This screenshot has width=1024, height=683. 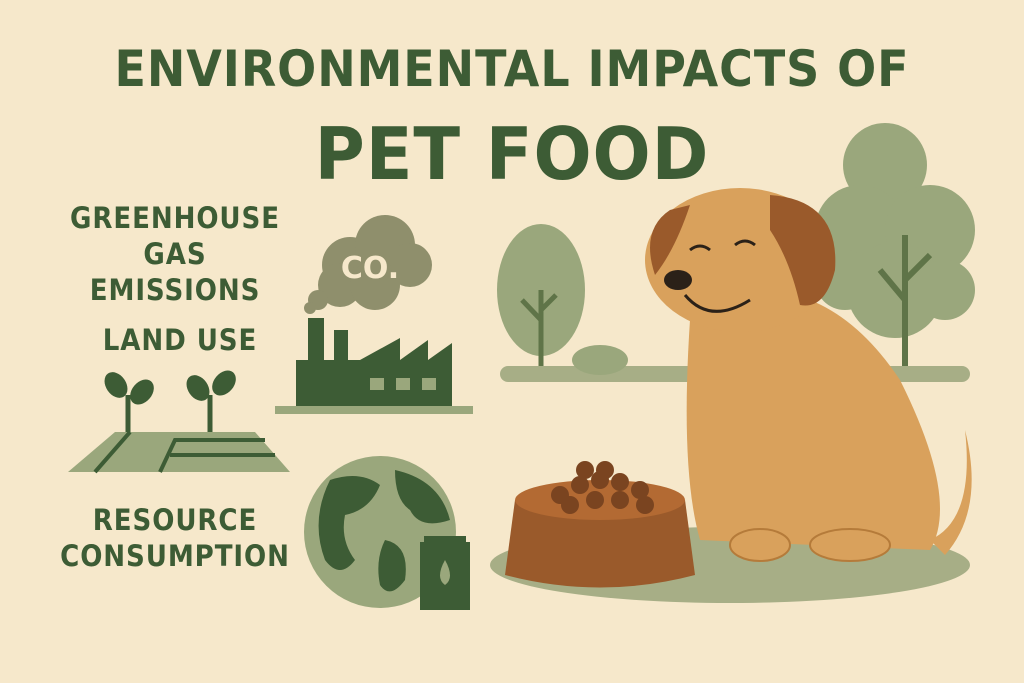 What do you see at coordinates (175, 520) in the screenshot?
I see `resource-label-line1: RESOURCE` at bounding box center [175, 520].